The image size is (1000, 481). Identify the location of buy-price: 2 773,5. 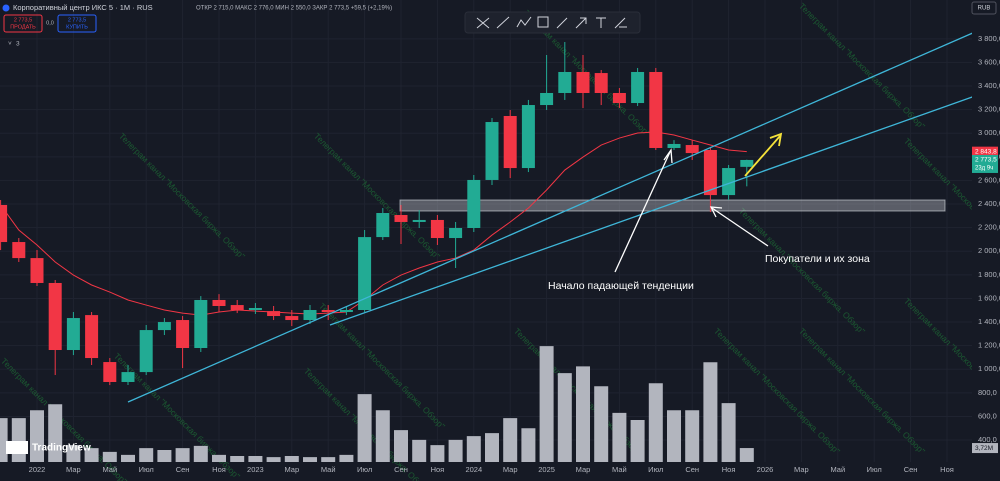
(77, 20).